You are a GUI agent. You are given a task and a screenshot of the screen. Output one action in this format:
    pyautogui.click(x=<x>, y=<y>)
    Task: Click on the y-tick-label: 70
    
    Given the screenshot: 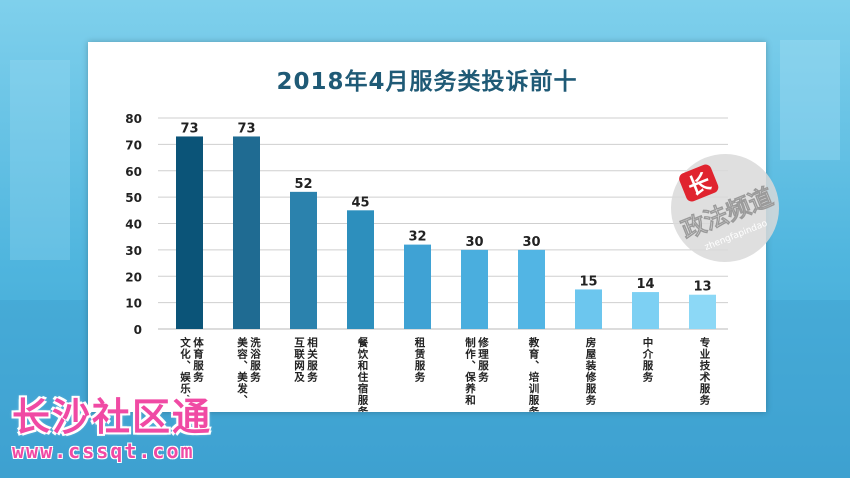 What is the action you would take?
    pyautogui.click(x=133, y=145)
    